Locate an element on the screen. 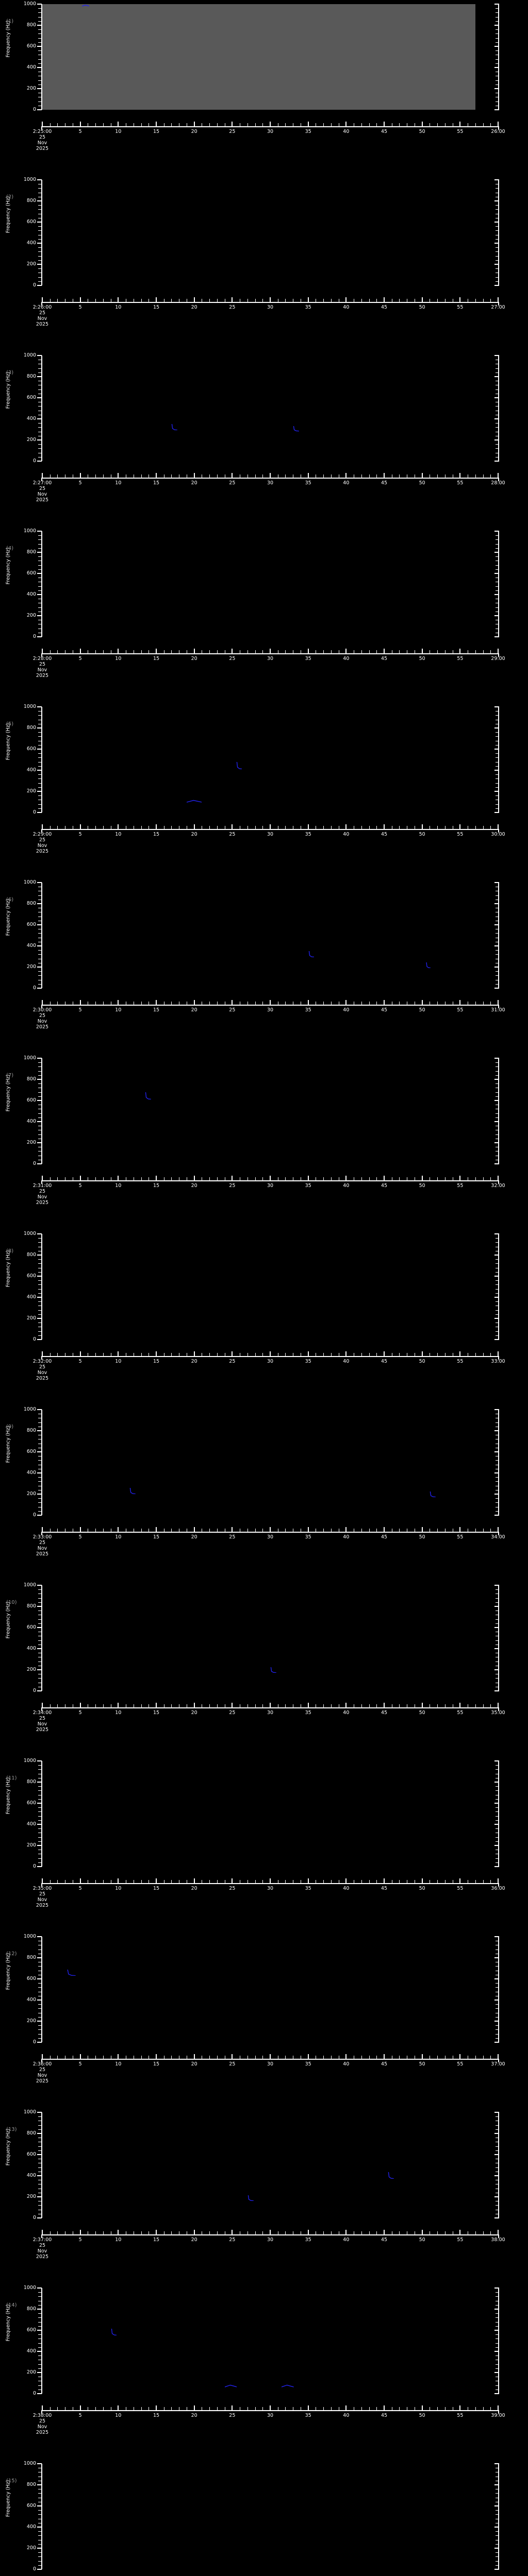 The image size is (528, 2576). y-axis-tick-label: 0 is located at coordinates (34, 812).